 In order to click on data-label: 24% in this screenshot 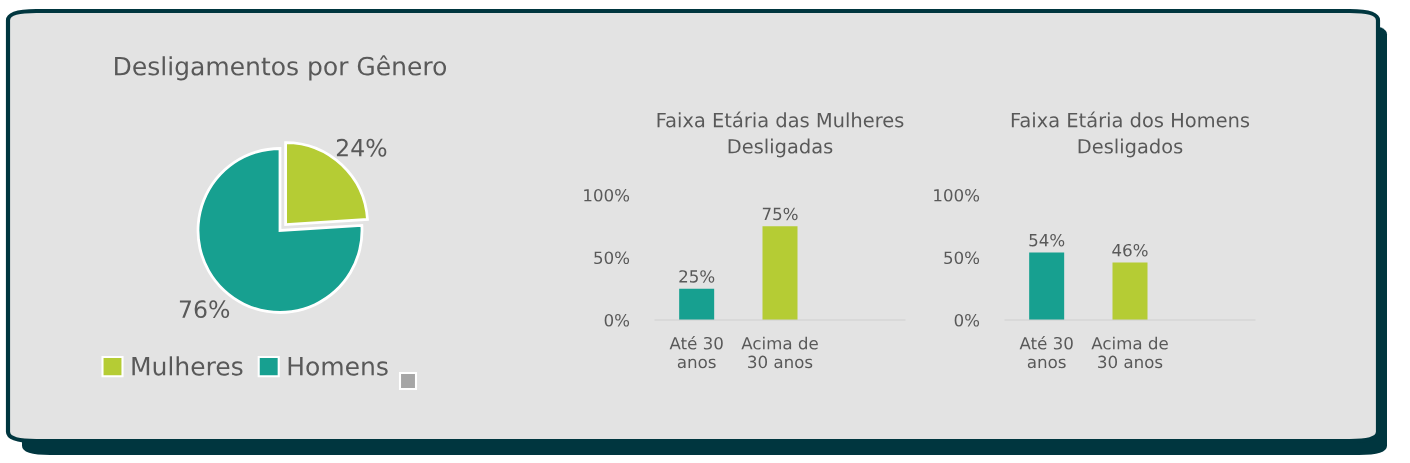, I will do `click(361, 147)`.